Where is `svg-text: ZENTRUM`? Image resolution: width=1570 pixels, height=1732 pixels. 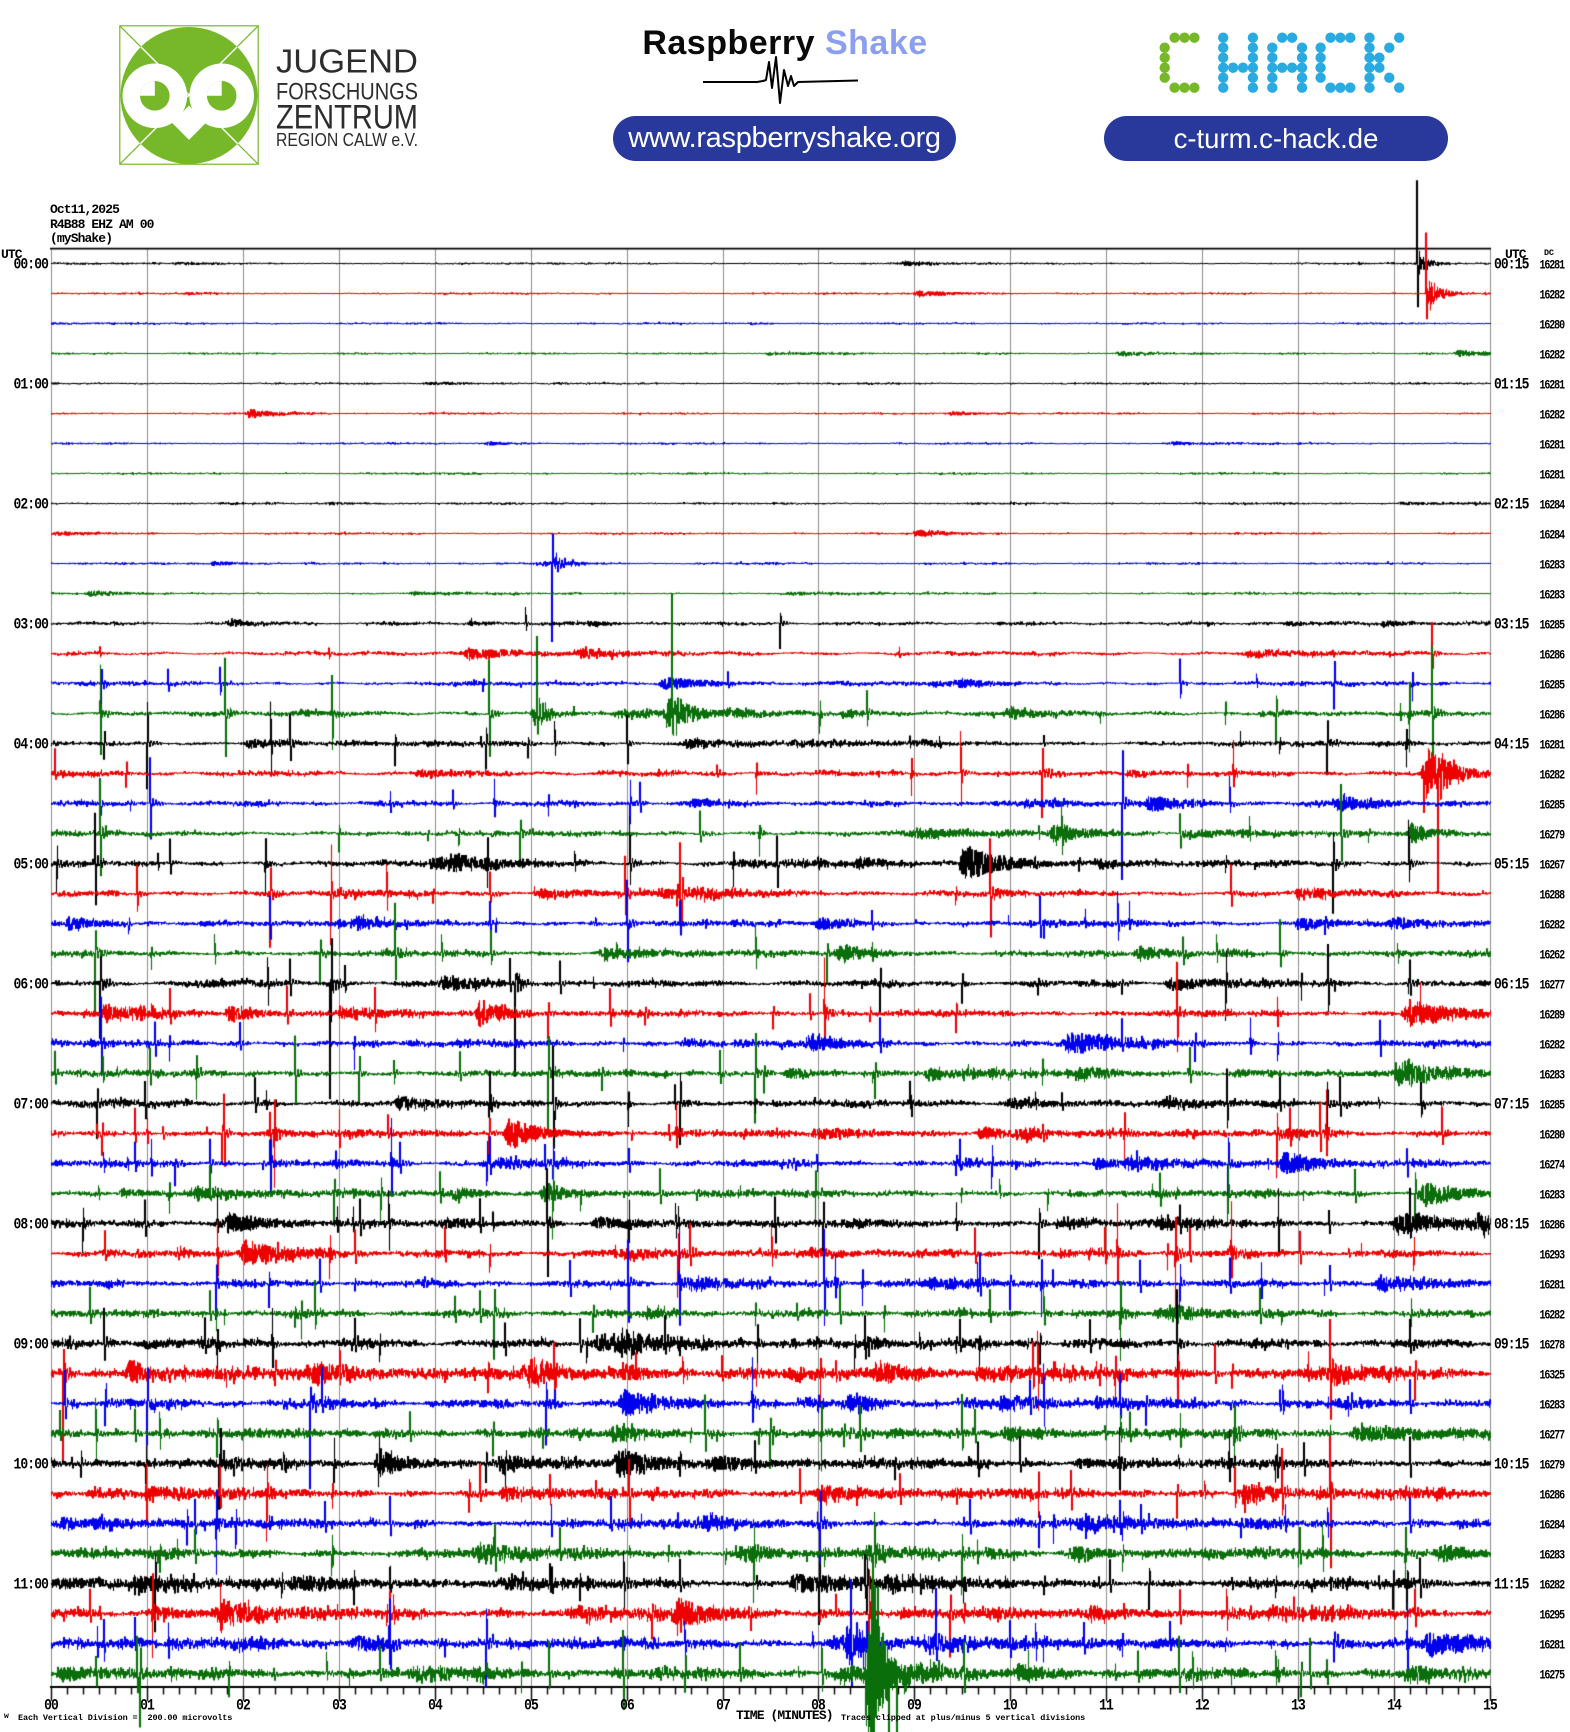 svg-text: ZENTRUM is located at coordinates (347, 117).